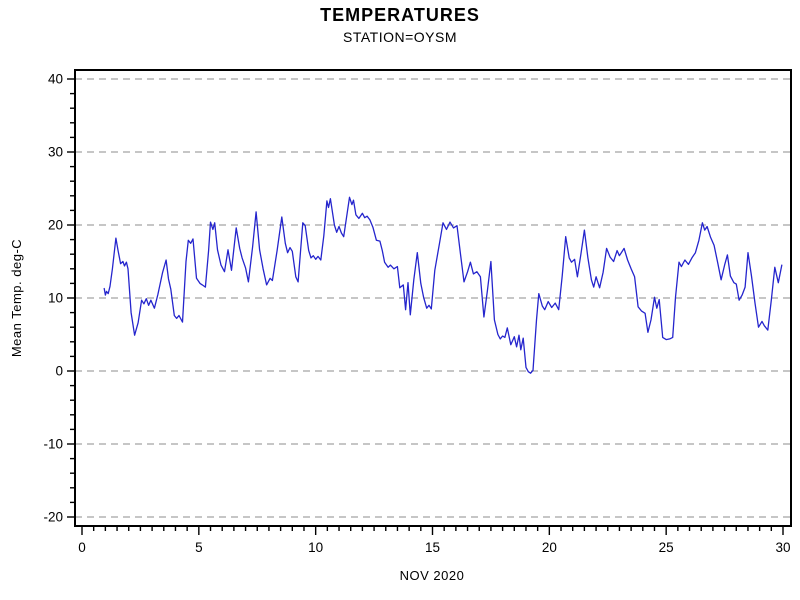 This screenshot has width=800, height=600. Describe the element at coordinates (71, 298) in the screenshot. I see `y-axis-ticks` at that location.